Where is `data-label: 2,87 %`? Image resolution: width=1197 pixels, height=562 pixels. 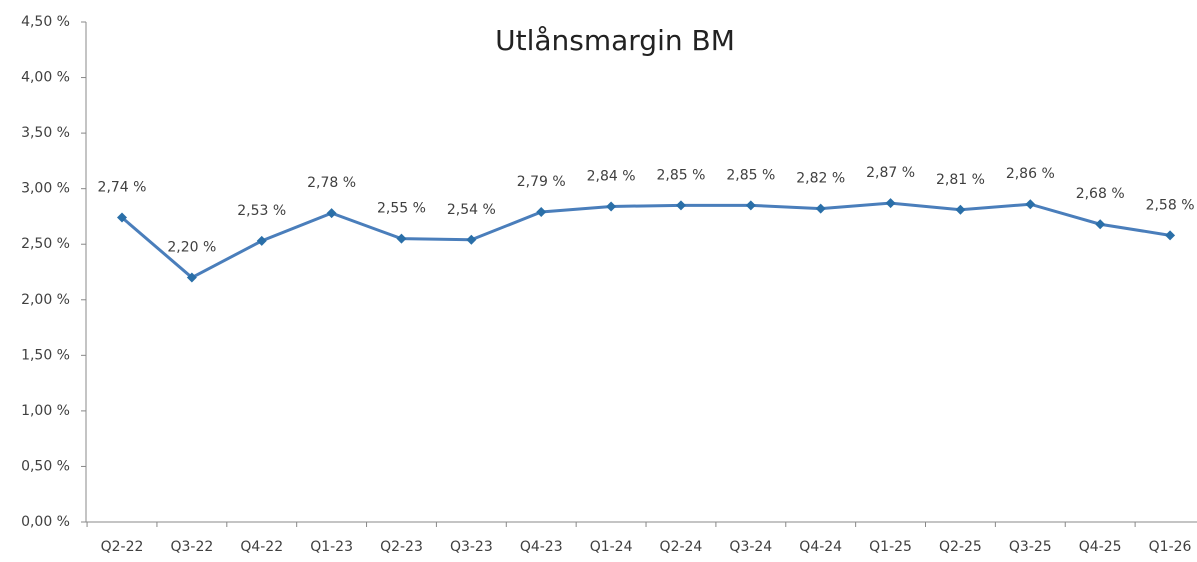 data-label: 2,87 % is located at coordinates (890, 173).